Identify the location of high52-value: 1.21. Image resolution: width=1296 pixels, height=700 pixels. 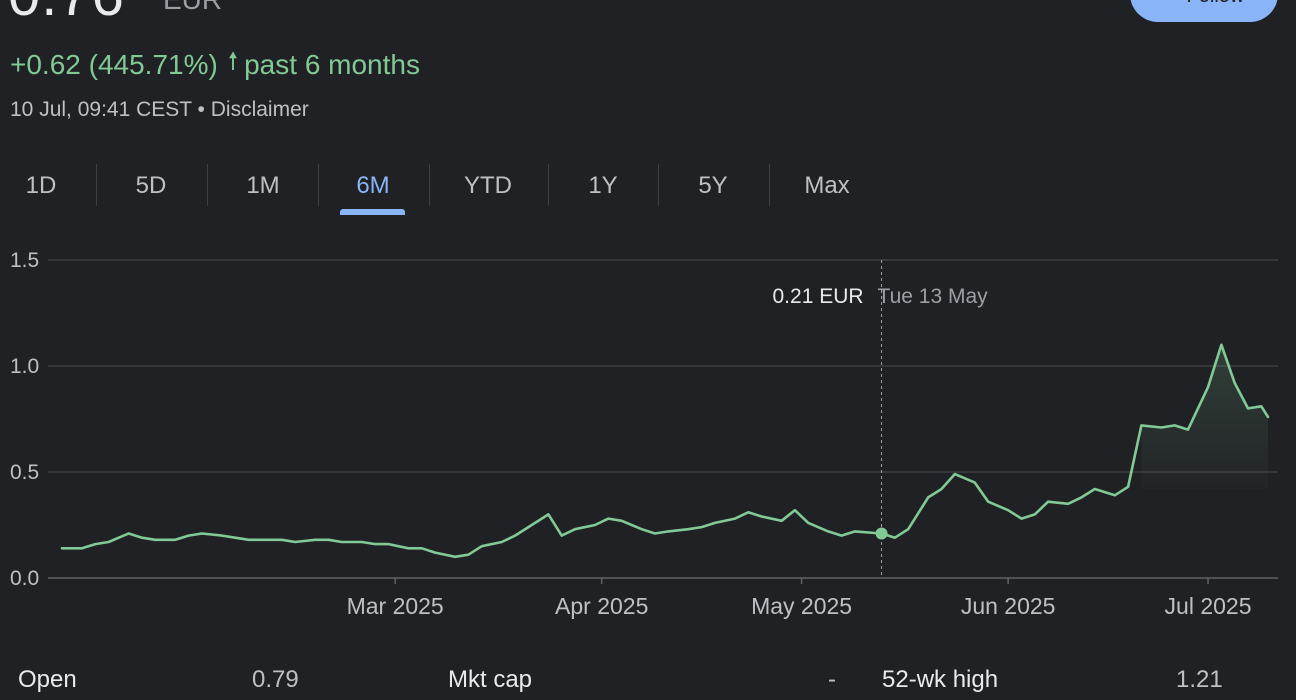
(1199, 679).